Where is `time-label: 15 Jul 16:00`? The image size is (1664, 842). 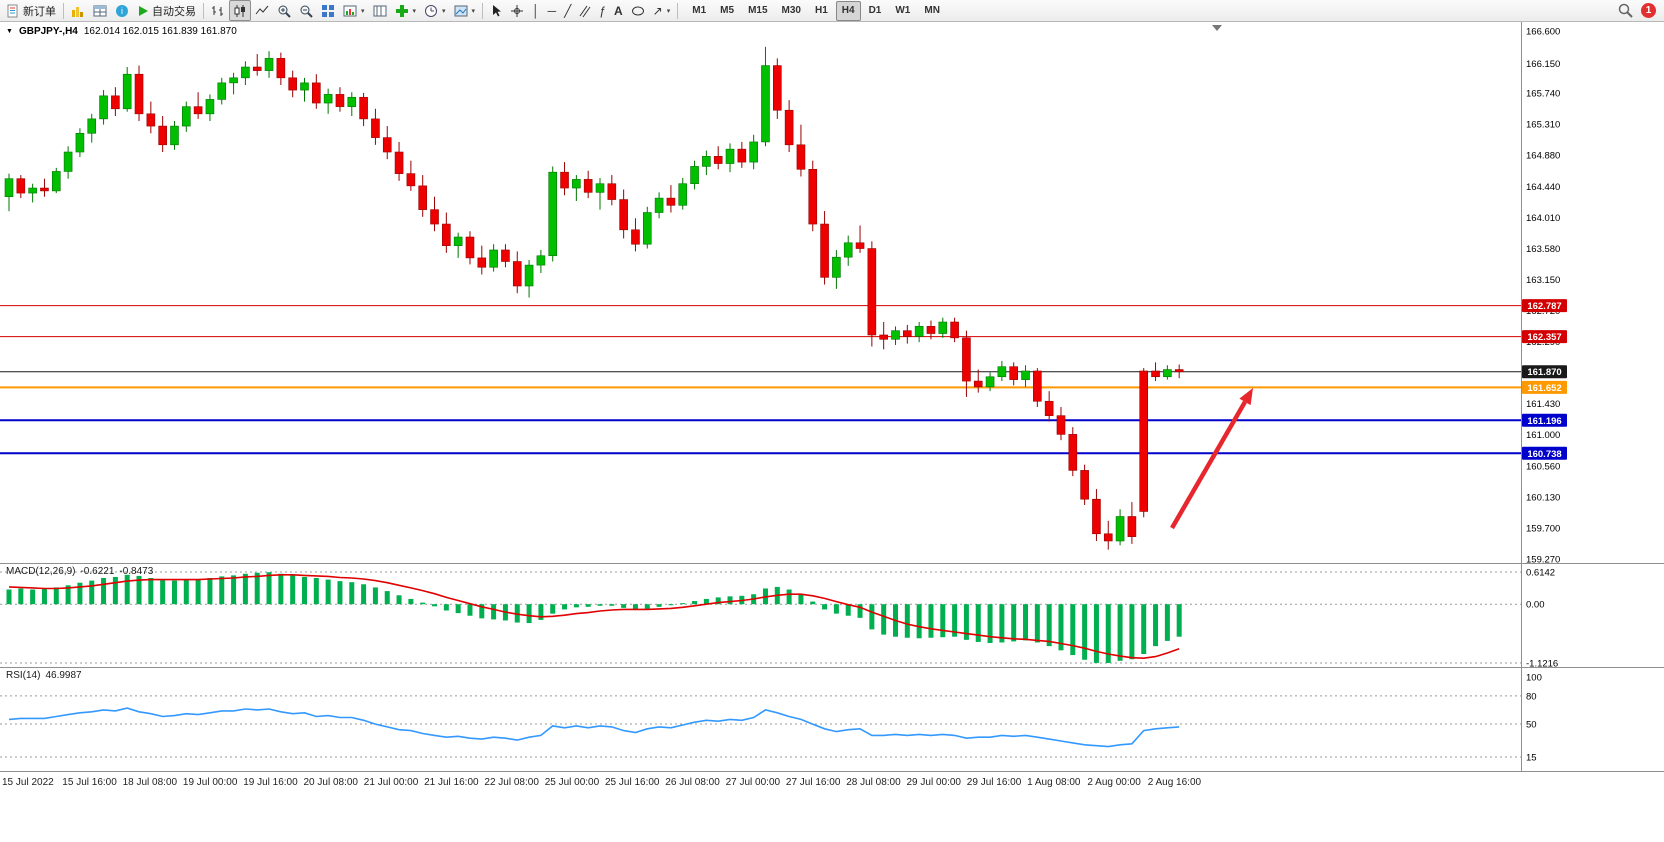
time-label: 15 Jul 16:00 is located at coordinates (89, 782).